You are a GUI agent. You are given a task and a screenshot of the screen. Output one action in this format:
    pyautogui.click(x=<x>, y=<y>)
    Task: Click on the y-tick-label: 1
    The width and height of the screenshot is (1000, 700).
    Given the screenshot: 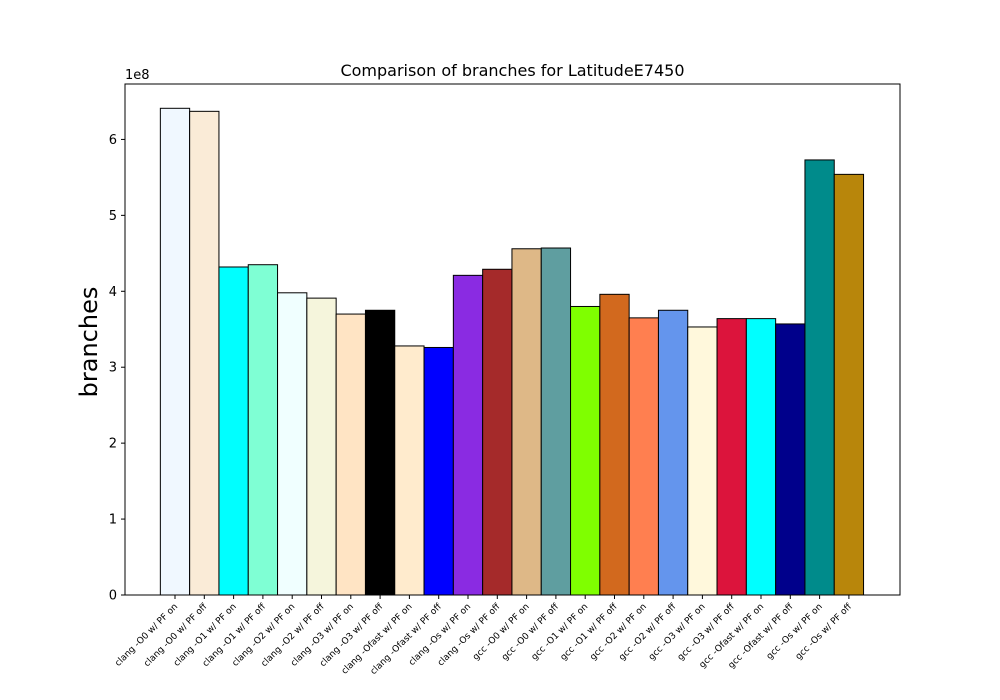 What is the action you would take?
    pyautogui.click(x=113, y=520)
    